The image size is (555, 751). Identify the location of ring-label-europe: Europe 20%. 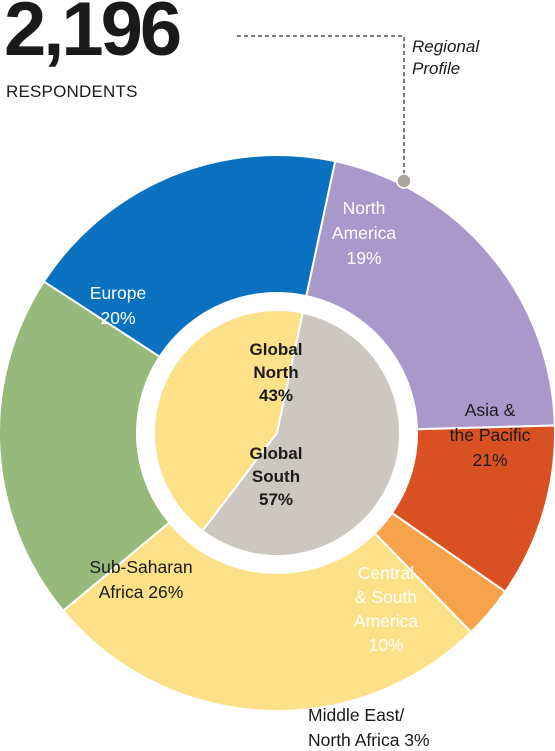
(118, 305).